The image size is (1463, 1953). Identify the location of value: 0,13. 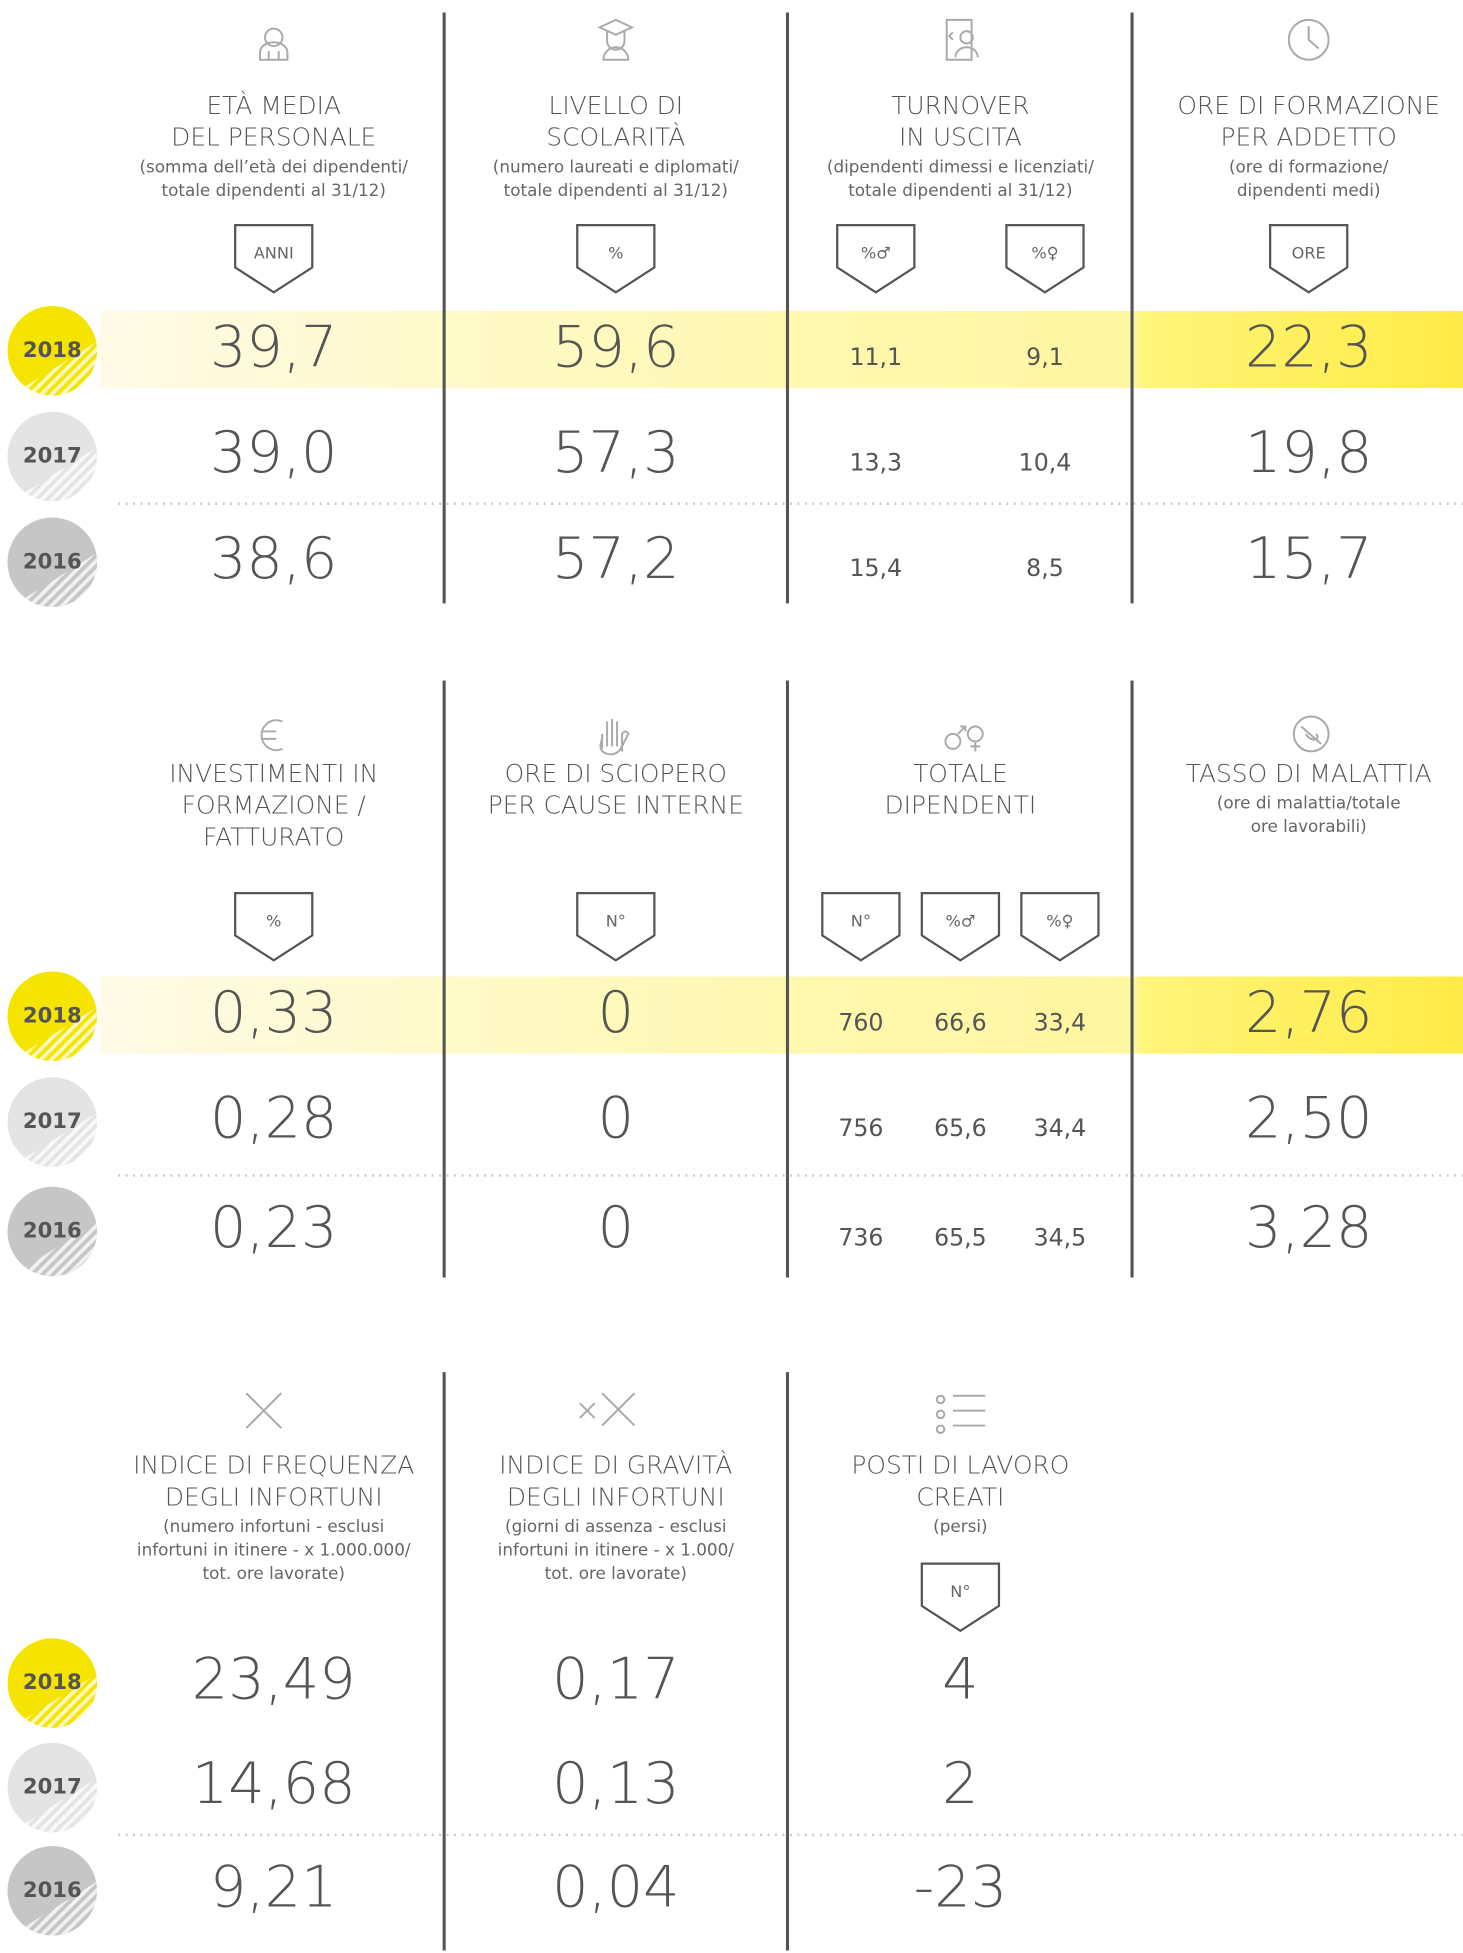
(615, 1784).